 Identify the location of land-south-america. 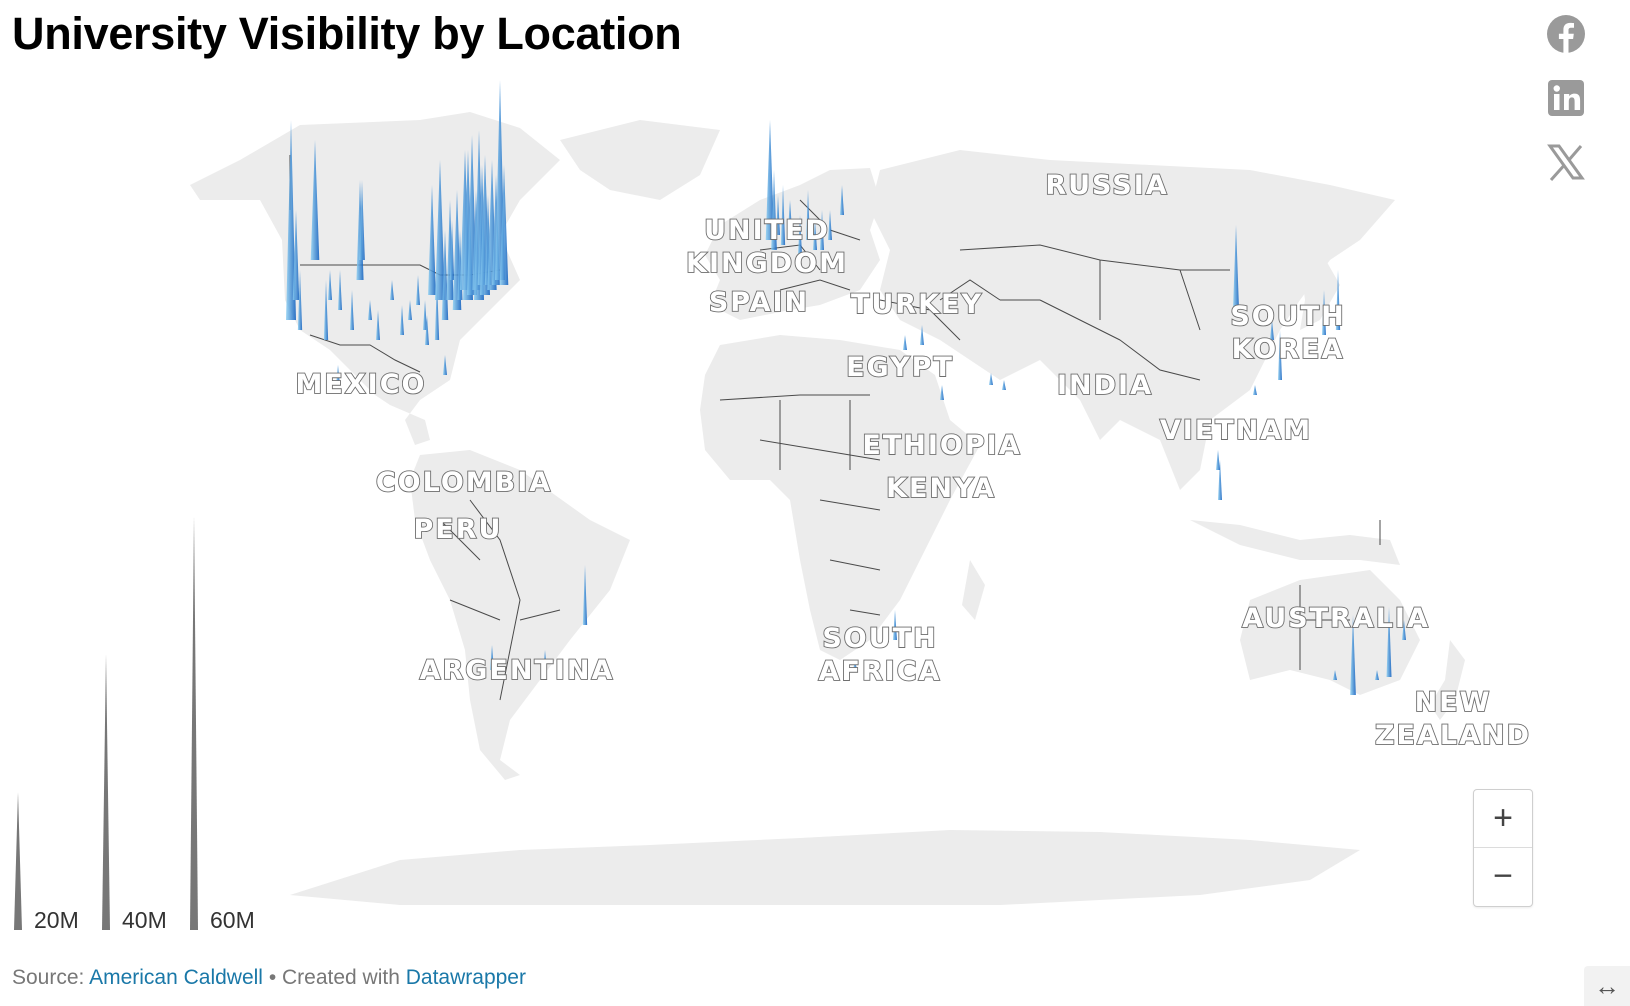
(520, 615).